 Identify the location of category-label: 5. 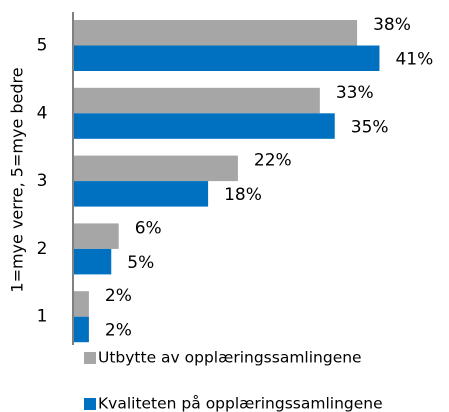
(42, 46).